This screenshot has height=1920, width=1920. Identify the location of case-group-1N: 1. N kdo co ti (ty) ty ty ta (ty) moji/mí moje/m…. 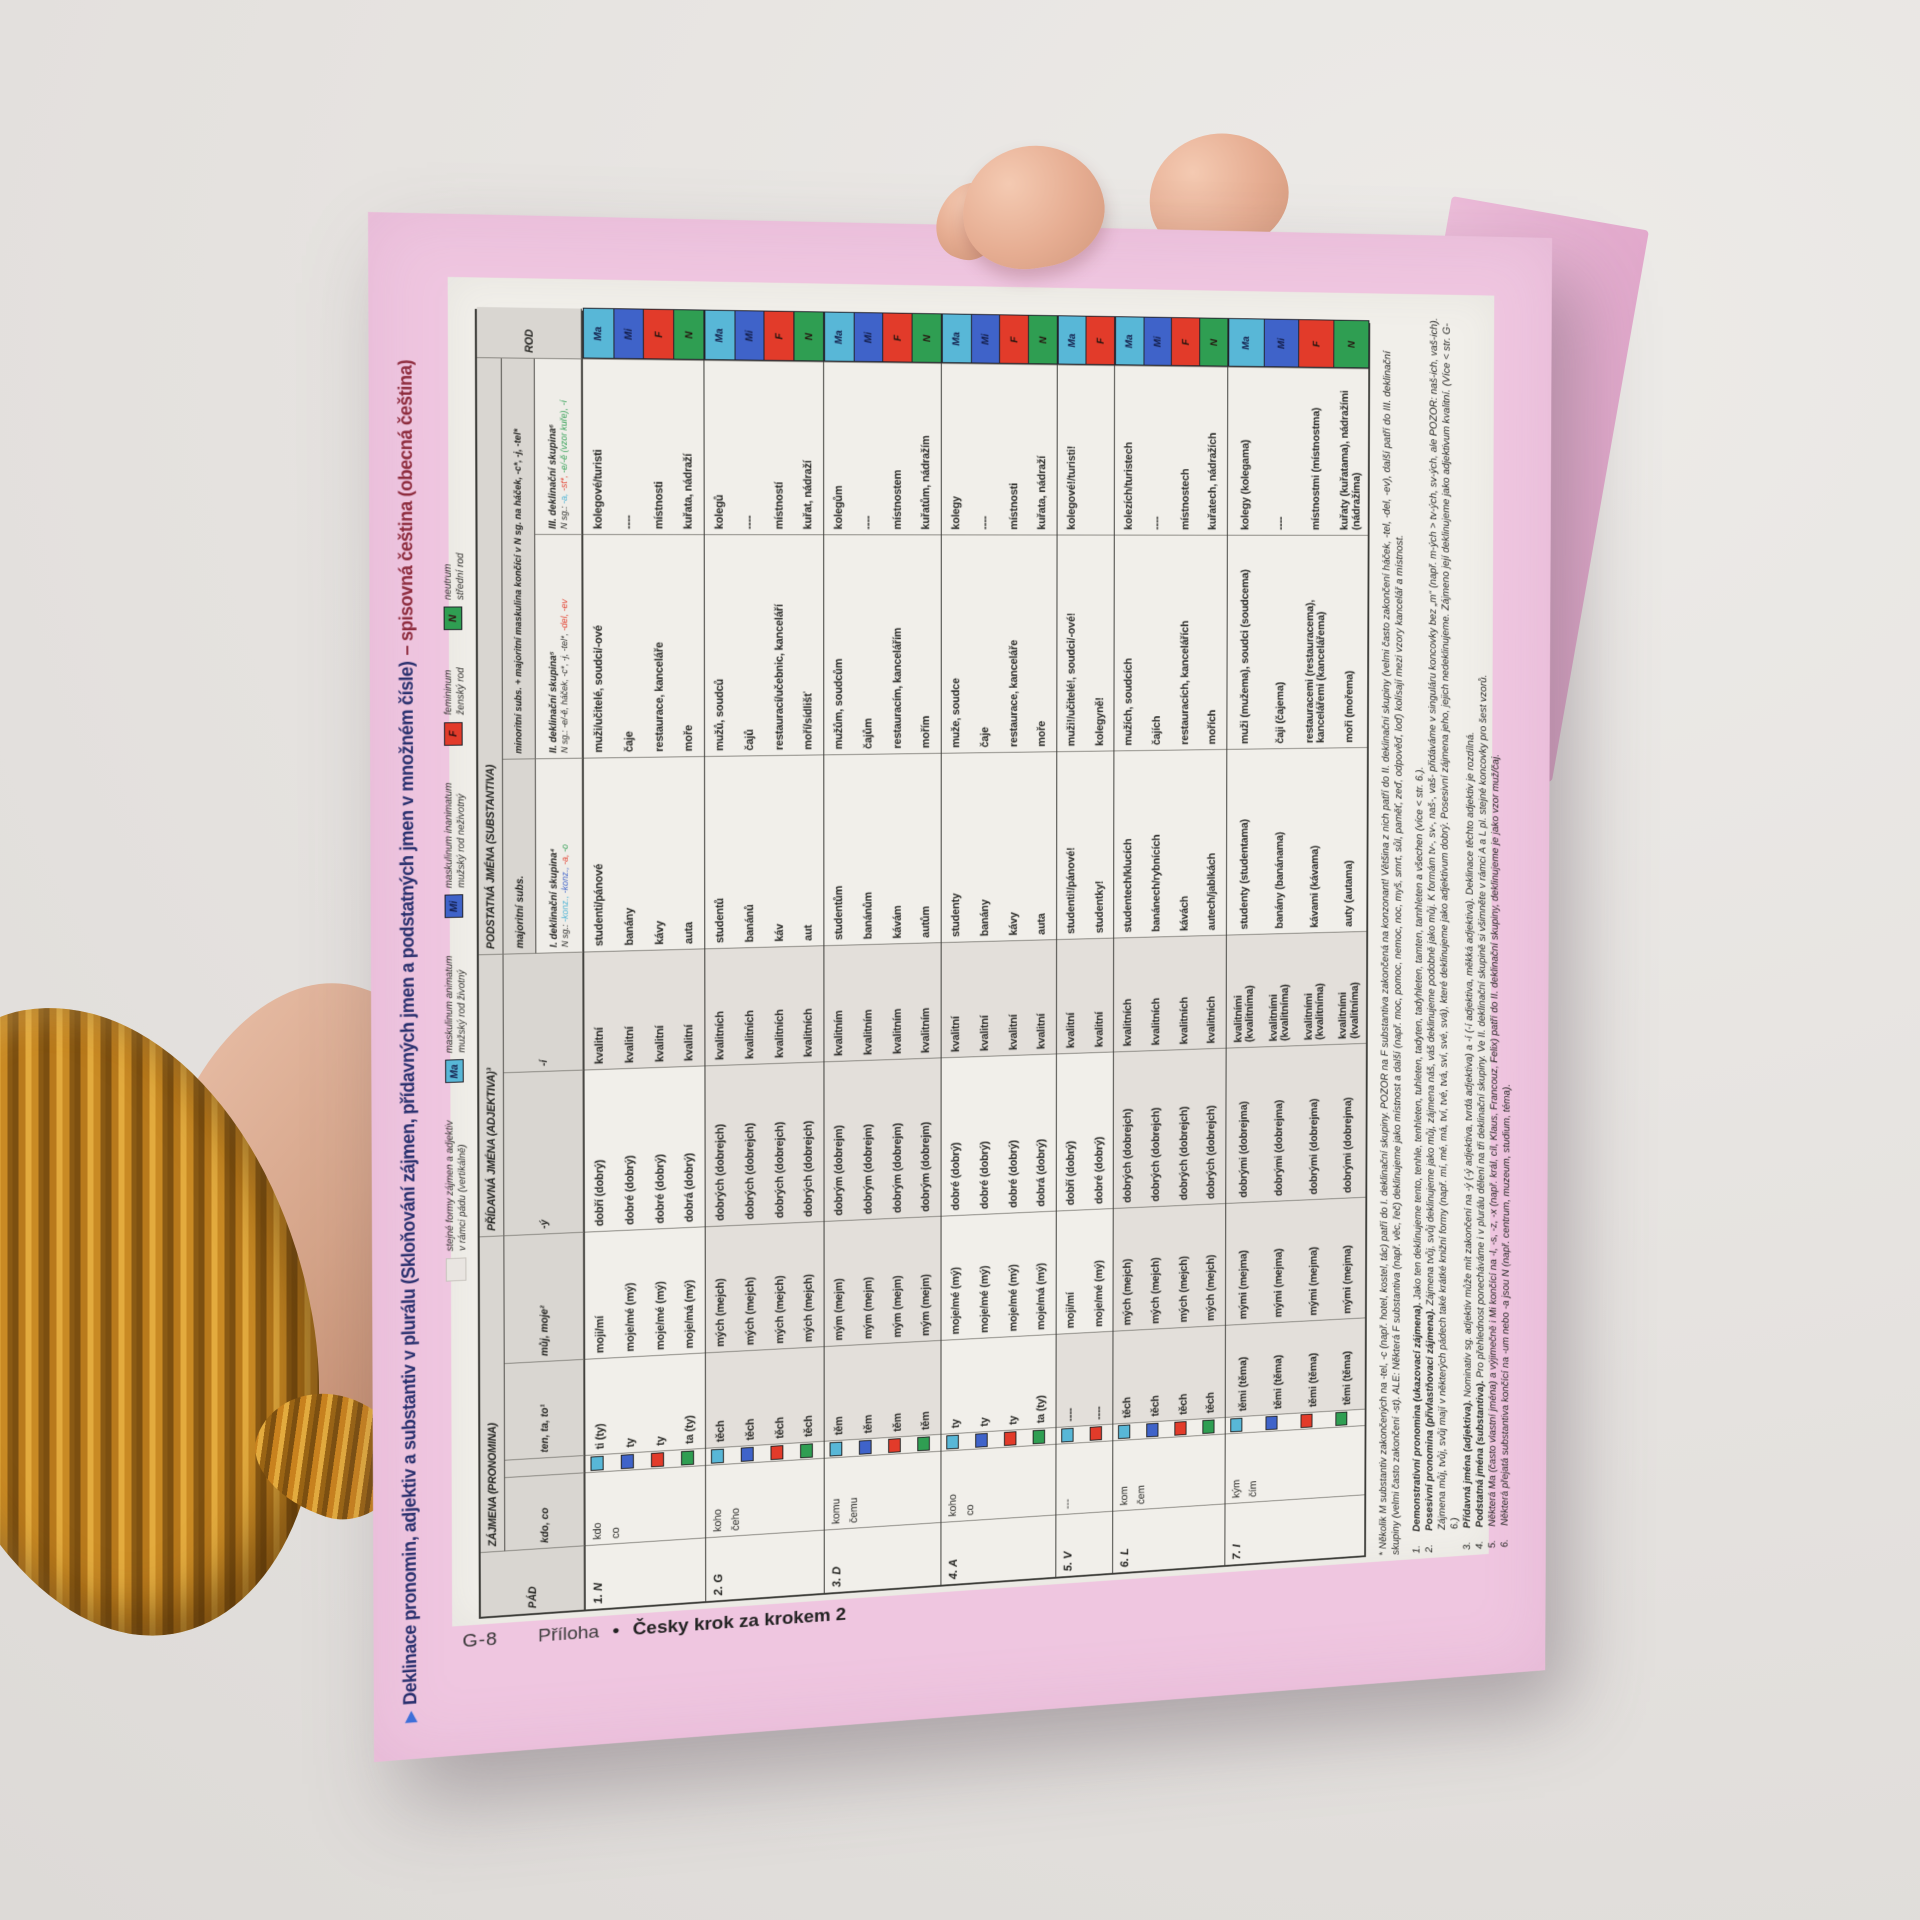
(644, 959).